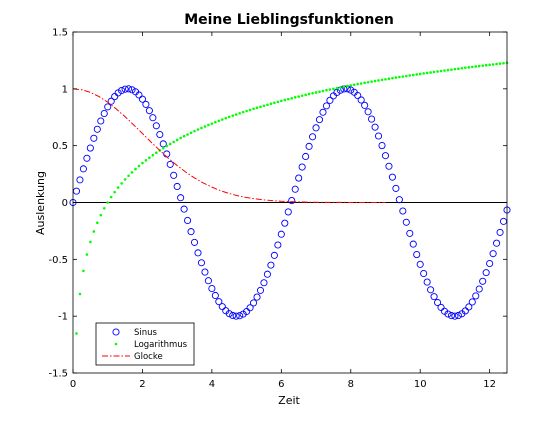 The height and width of the screenshot is (425, 560). What do you see at coordinates (40, 203) in the screenshot?
I see `y-axis-label: Auslenkung` at bounding box center [40, 203].